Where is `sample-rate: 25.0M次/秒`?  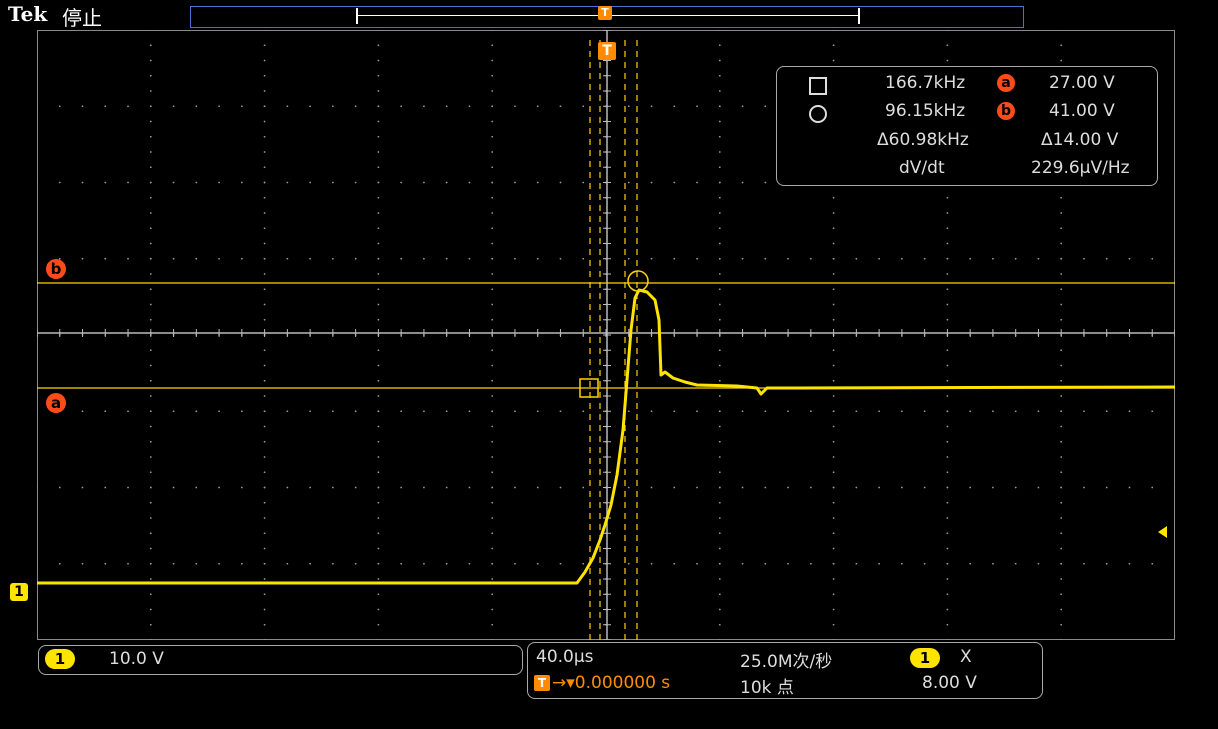 sample-rate: 25.0M次/秒 is located at coordinates (786, 659).